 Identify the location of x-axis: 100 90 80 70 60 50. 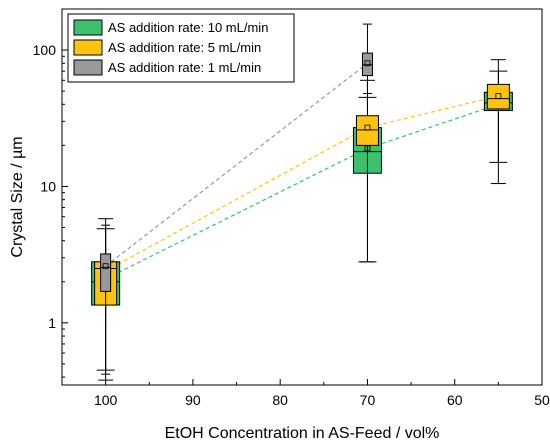
(322, 393).